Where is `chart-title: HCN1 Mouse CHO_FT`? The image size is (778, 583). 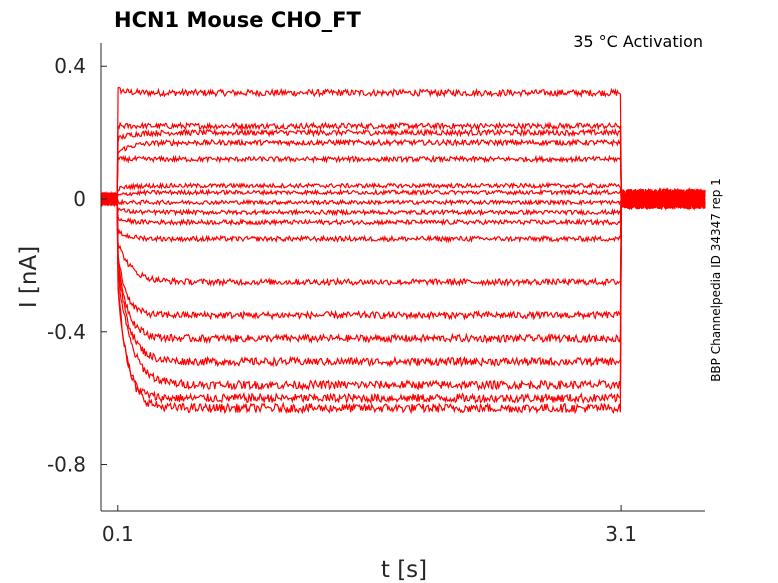
chart-title: HCN1 Mouse CHO_FT is located at coordinates (237, 20).